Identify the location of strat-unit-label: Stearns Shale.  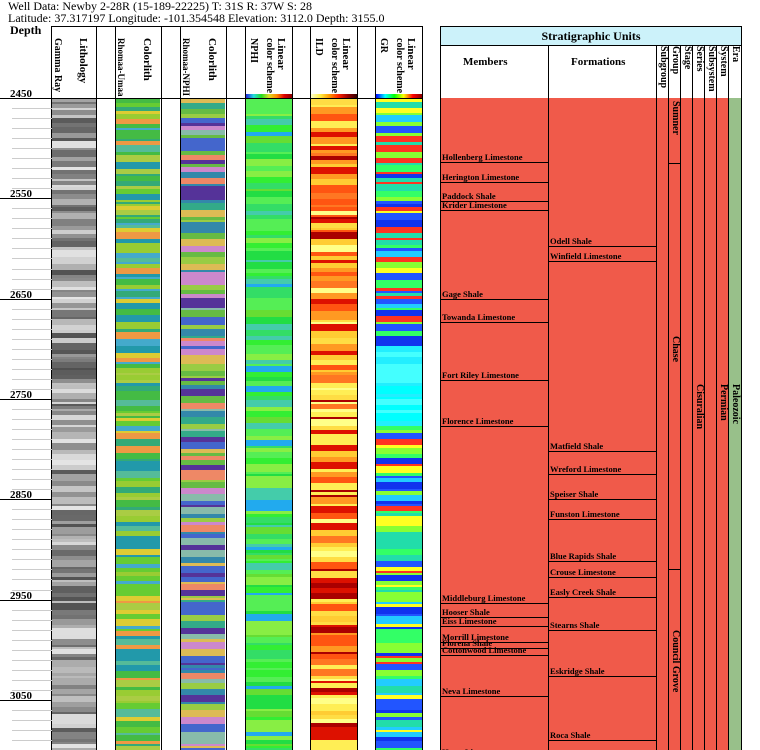
(575, 624).